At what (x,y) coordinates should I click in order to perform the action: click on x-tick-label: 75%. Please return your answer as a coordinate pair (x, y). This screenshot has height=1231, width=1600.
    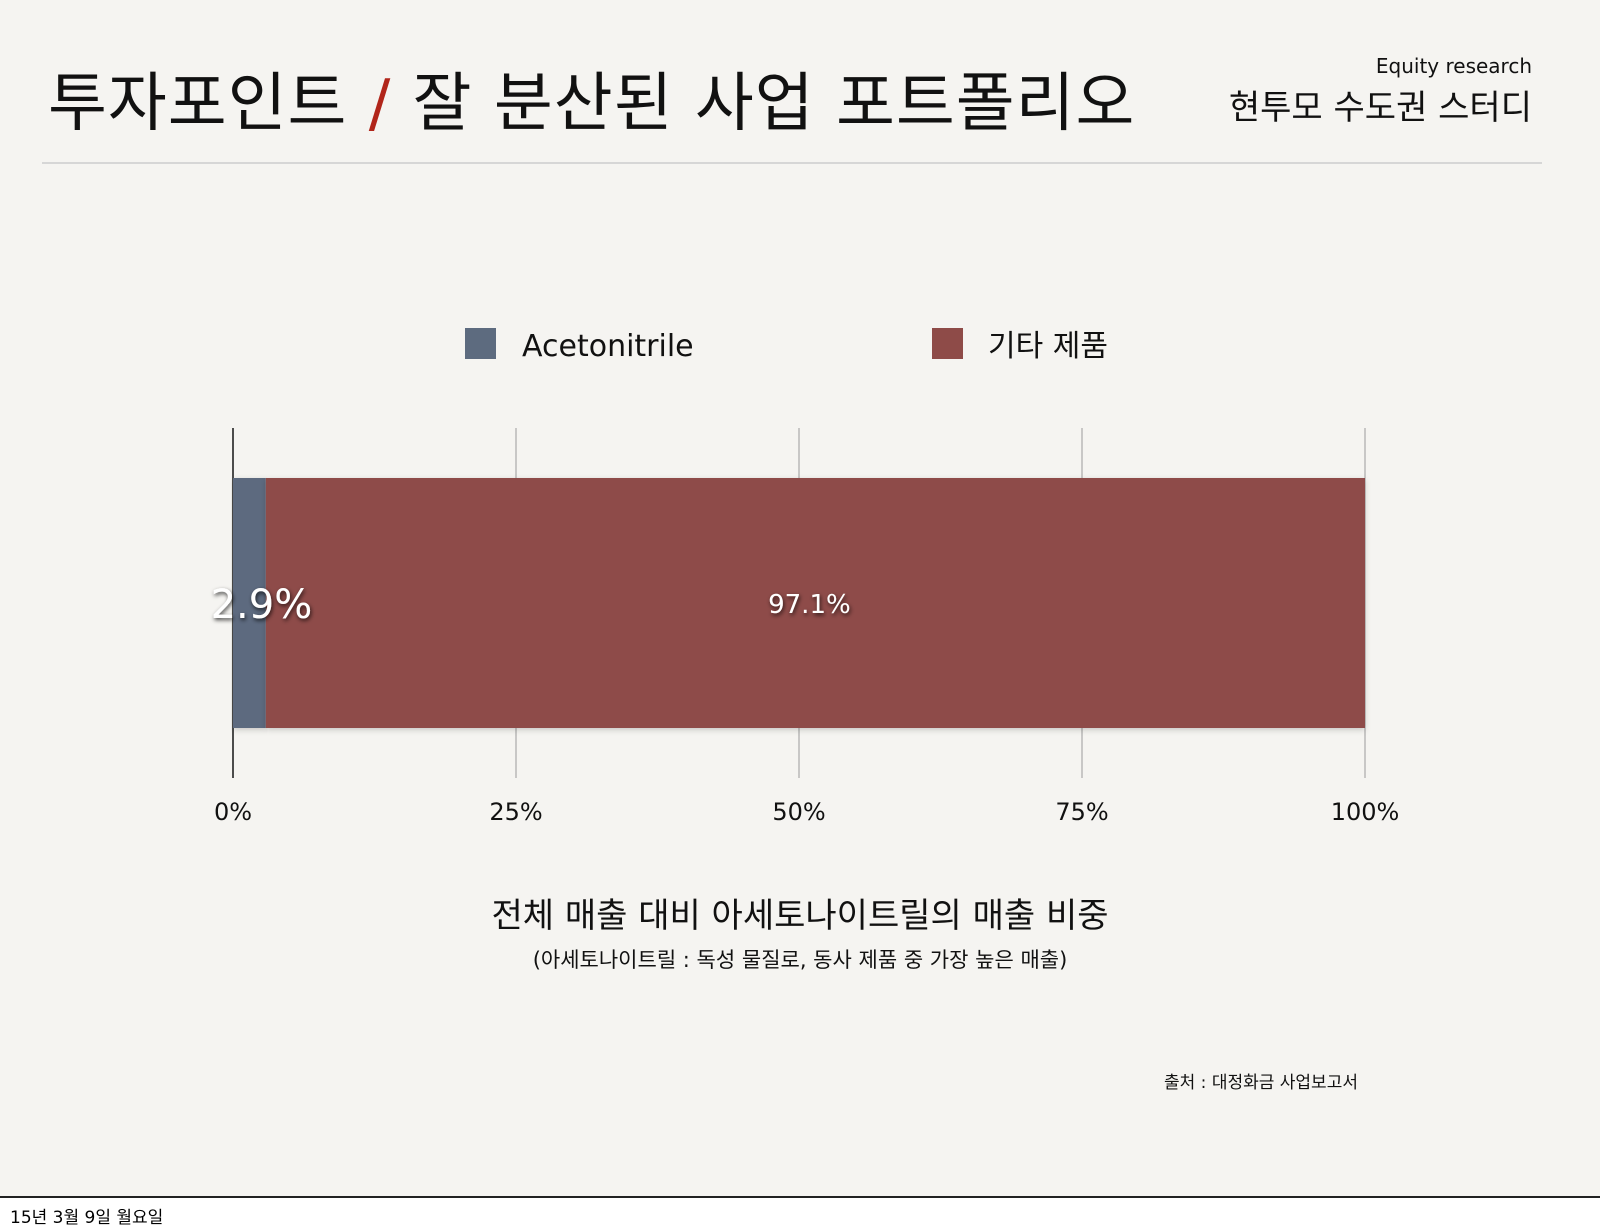
    Looking at the image, I should click on (1081, 812).